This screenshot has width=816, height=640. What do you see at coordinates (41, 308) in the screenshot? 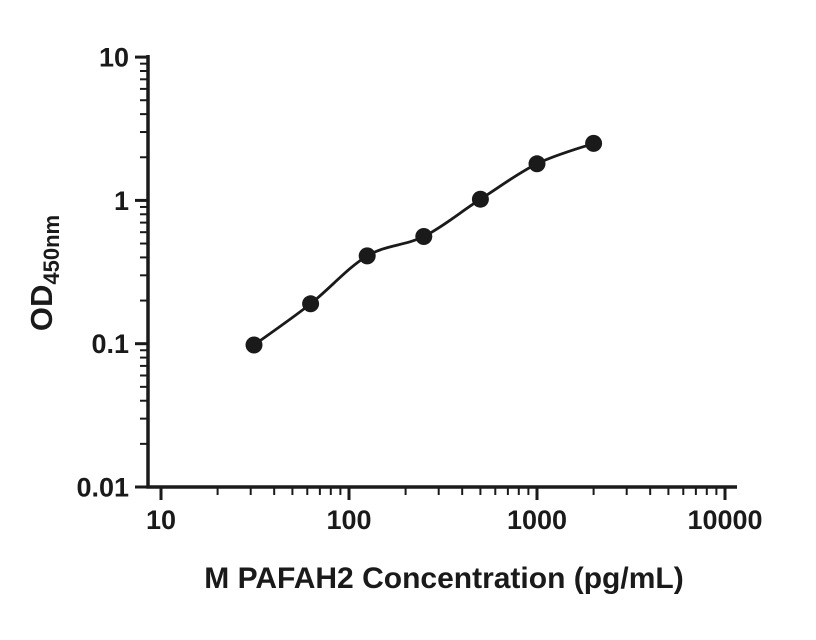
I see `y-axis-title-main: OD` at bounding box center [41, 308].